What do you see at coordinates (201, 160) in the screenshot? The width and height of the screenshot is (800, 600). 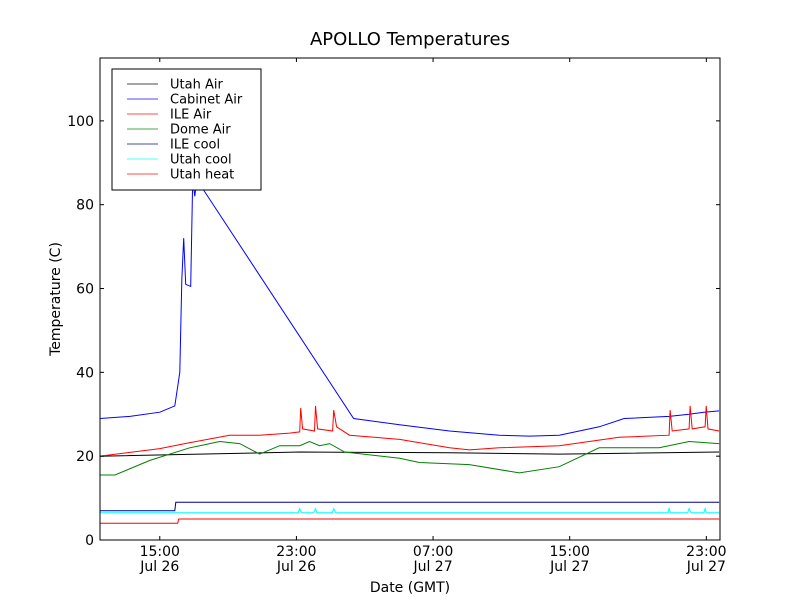 I see `legend-label: Utah cool` at bounding box center [201, 160].